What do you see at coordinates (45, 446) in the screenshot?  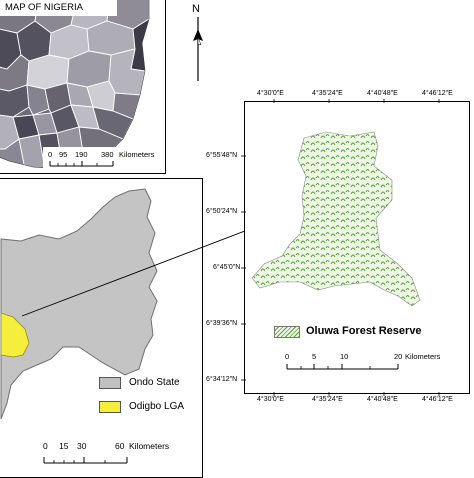 I see `ondo-scale-tick-0: 0` at bounding box center [45, 446].